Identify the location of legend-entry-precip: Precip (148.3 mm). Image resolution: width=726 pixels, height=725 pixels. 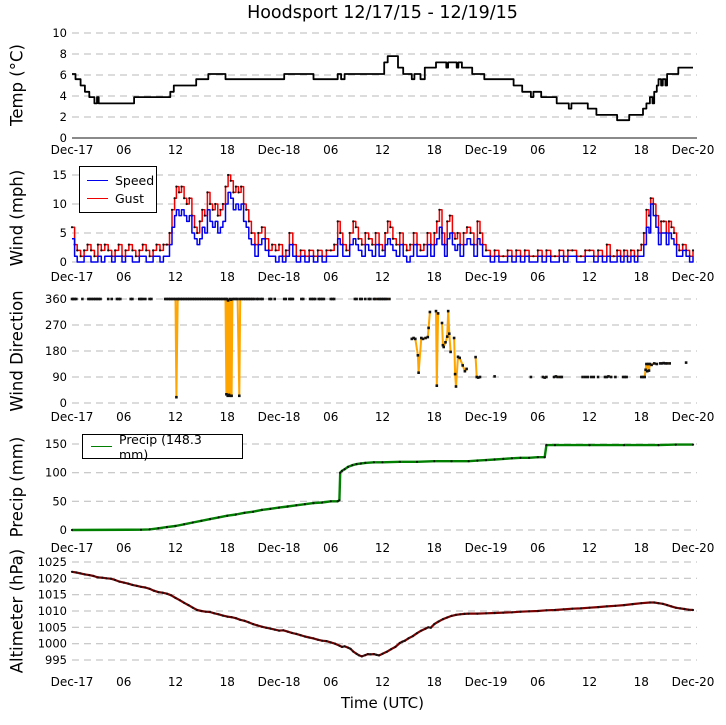
(162, 447).